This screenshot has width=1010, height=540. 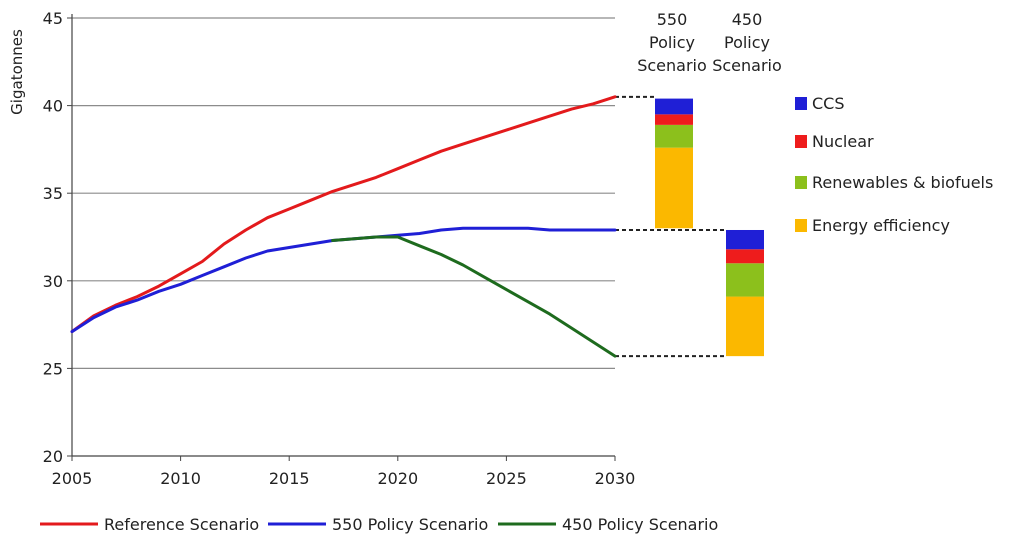 I want to click on x-tick-label: 2005, so click(x=72, y=478).